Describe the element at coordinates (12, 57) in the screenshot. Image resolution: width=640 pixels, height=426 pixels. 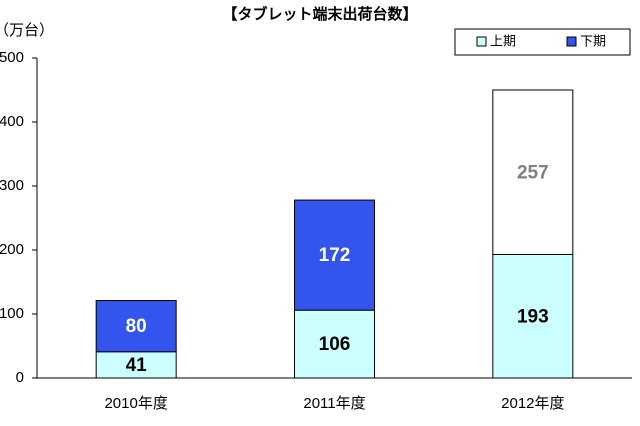
I see `y-tick-label: 500` at that location.